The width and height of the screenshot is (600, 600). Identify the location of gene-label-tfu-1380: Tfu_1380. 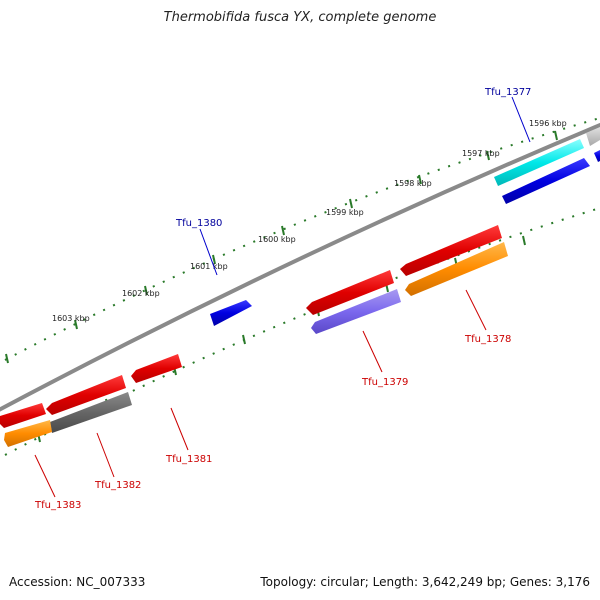
(198, 223).